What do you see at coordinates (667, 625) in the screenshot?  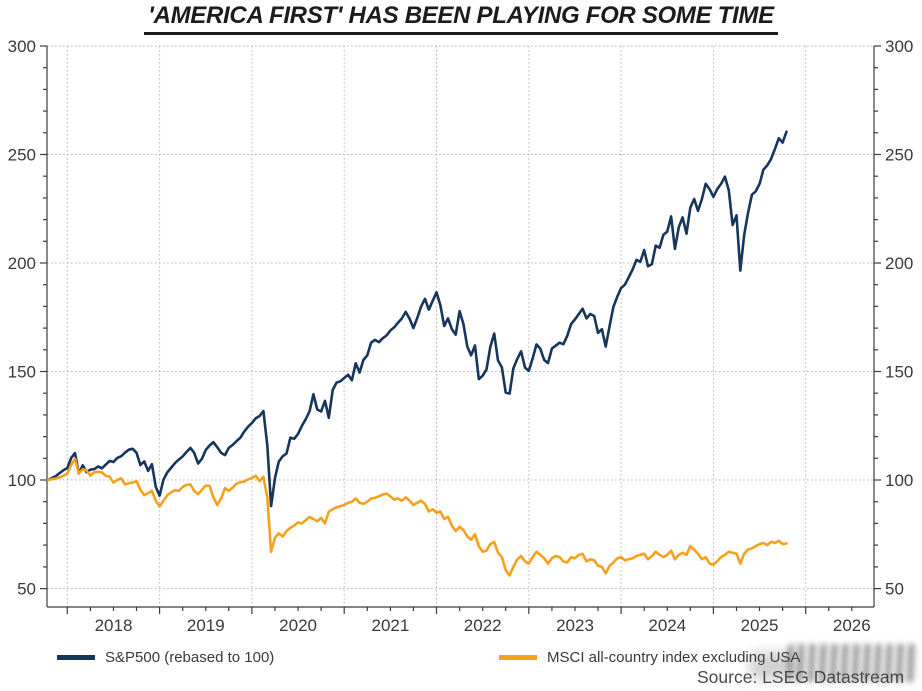 I see `svg-text: 2024` at bounding box center [667, 625].